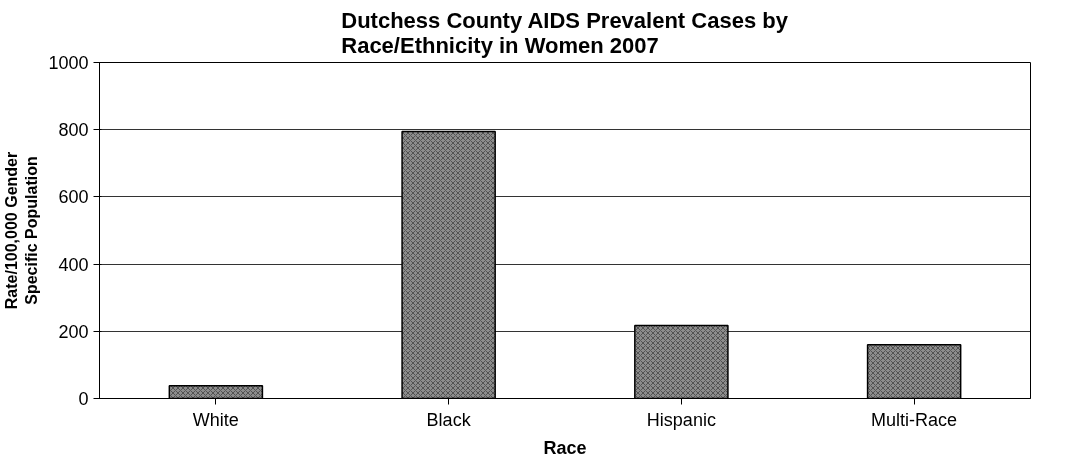 The image size is (1073, 470). What do you see at coordinates (914, 419) in the screenshot?
I see `x-tick-label: Multi-Race` at bounding box center [914, 419].